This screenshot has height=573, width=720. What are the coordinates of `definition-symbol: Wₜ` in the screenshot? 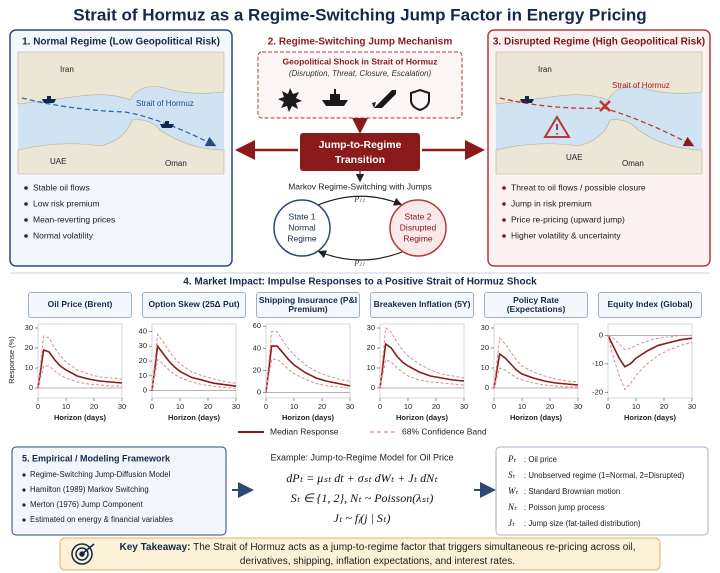 It's located at (513, 491).